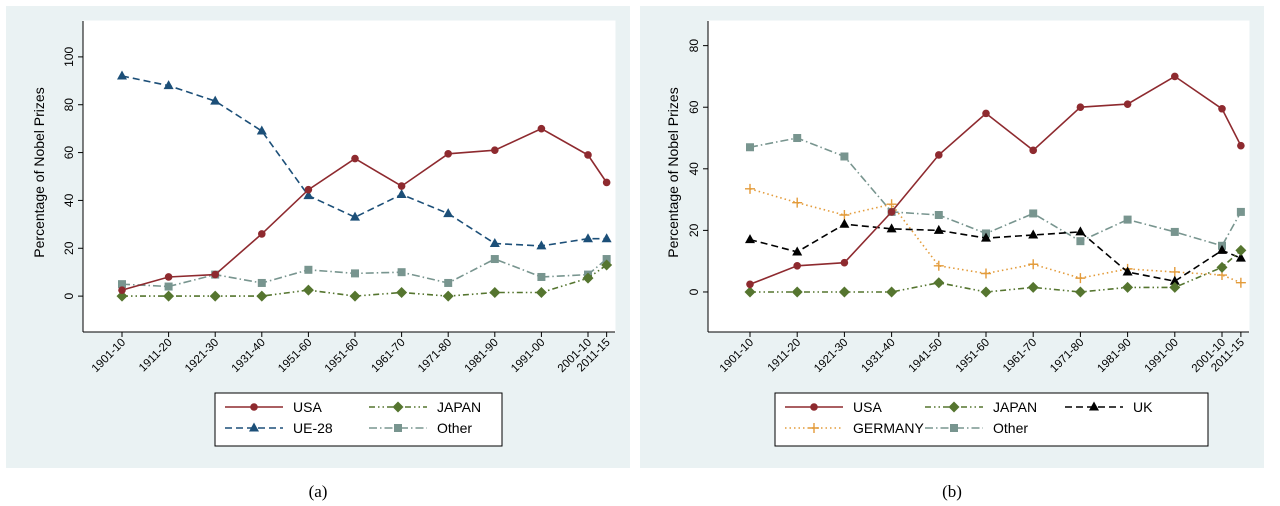 The image size is (1280, 506). I want to click on legend-box, so click(358, 419).